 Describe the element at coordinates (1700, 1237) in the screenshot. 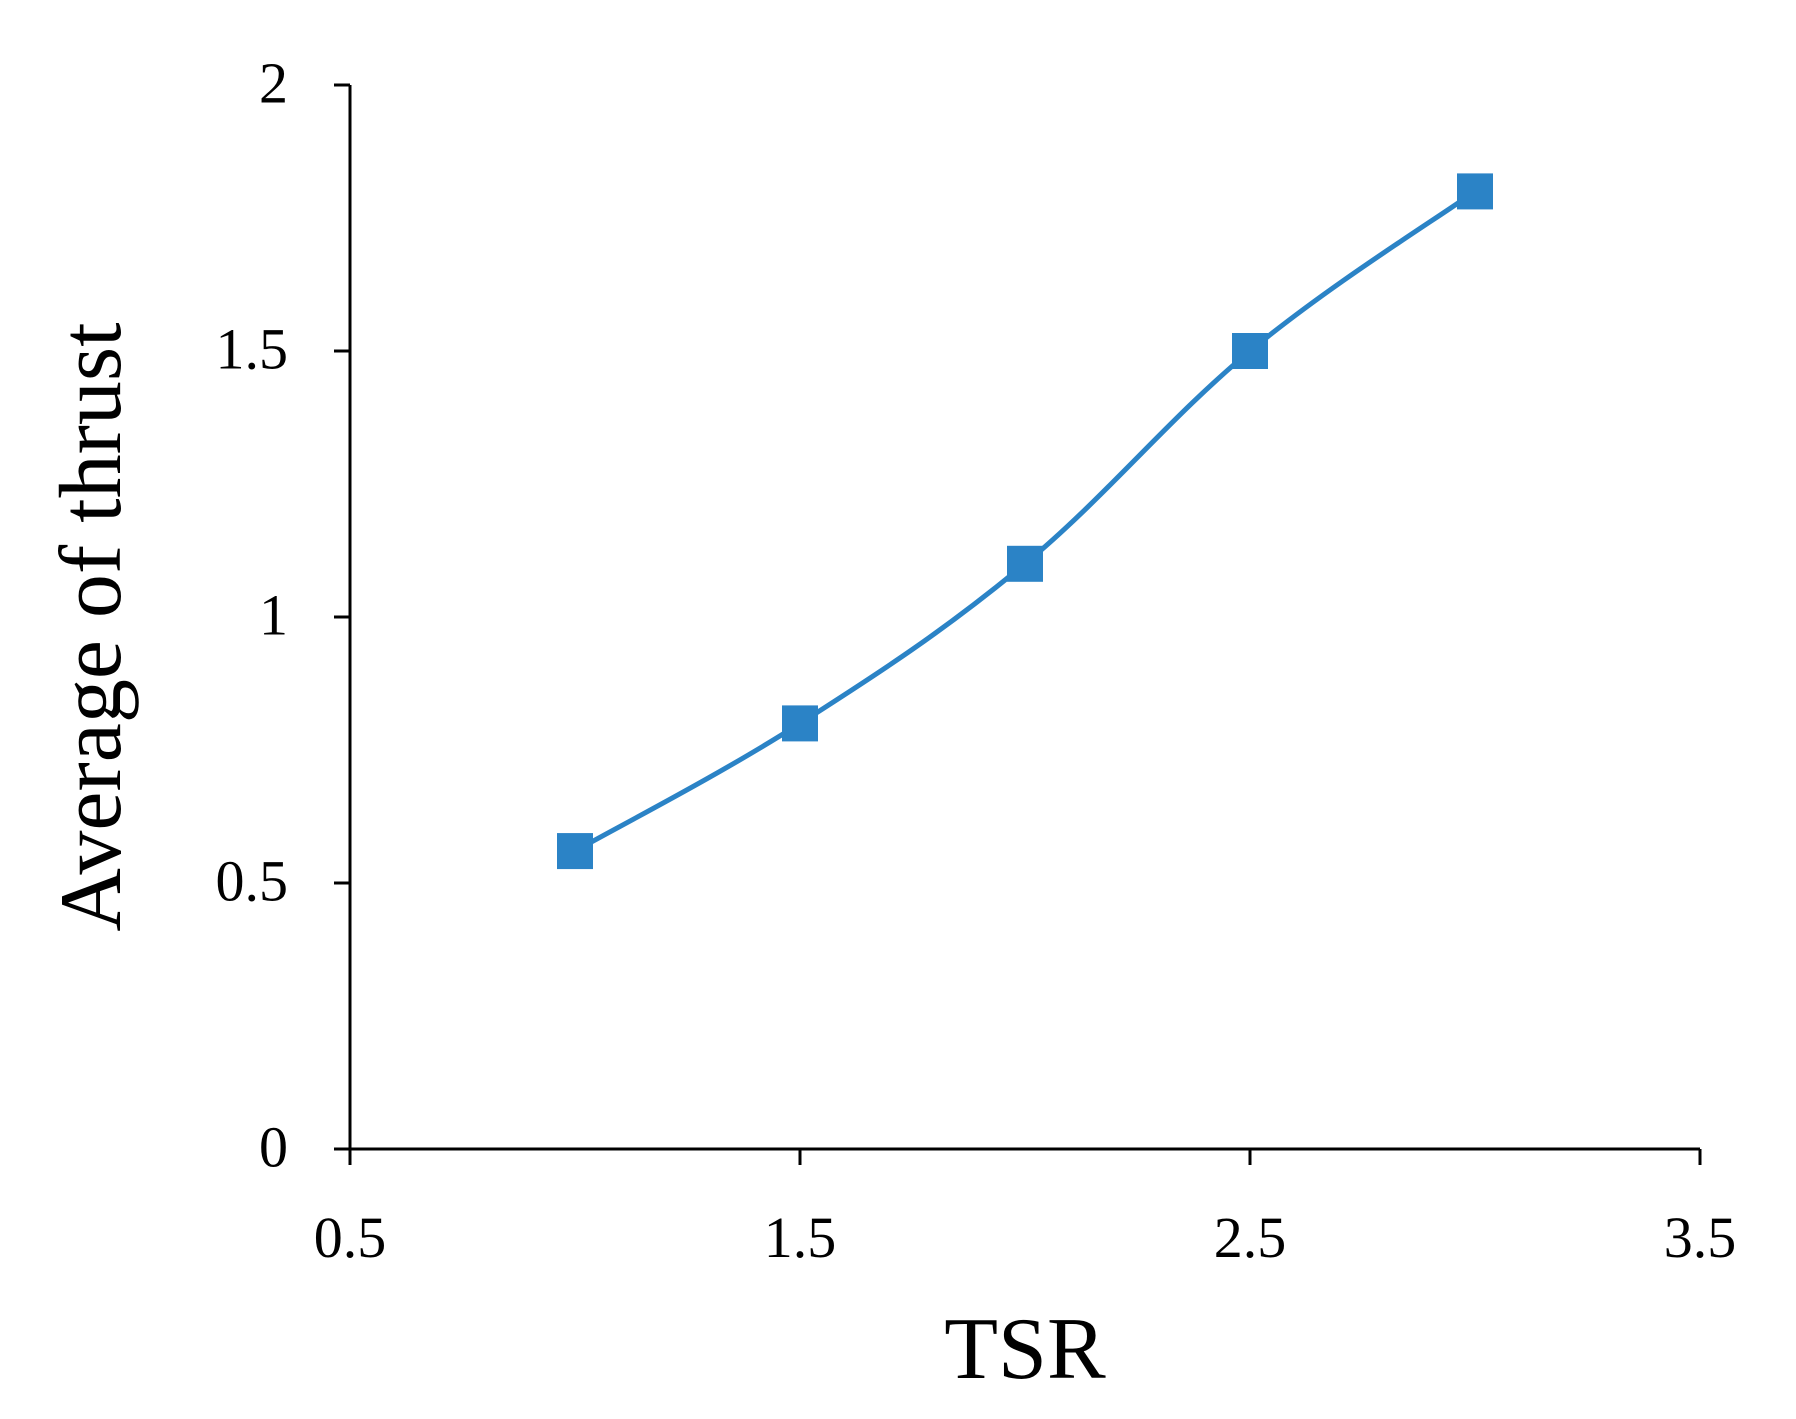

I see `x-tick-label: 3.5` at that location.